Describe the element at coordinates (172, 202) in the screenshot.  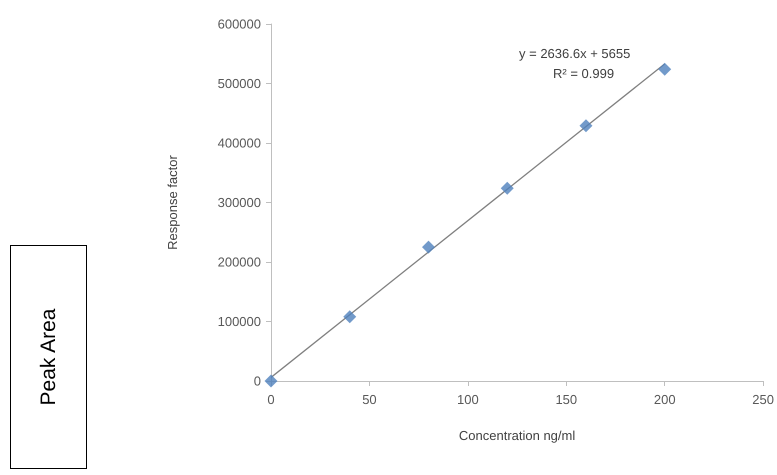
I see `y-axis-title: Response factor` at that location.